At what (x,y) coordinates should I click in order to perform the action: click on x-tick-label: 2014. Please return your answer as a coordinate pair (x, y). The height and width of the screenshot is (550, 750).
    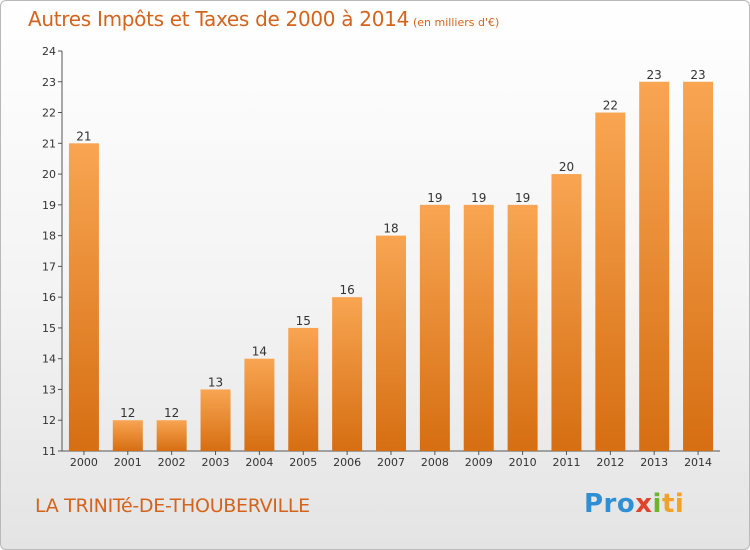
    Looking at the image, I should click on (698, 462).